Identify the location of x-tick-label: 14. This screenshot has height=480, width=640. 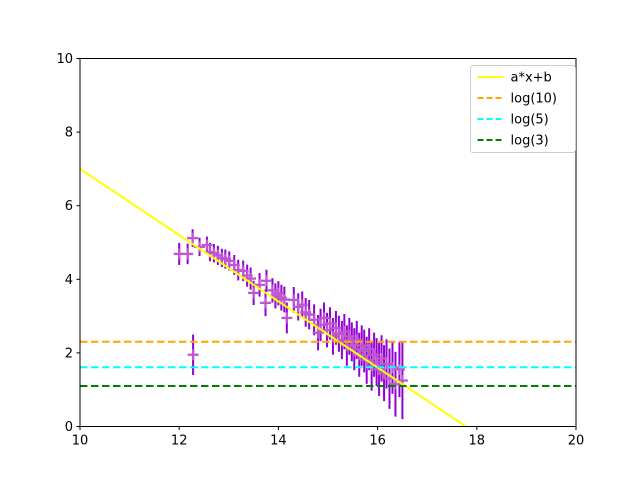
(278, 441).